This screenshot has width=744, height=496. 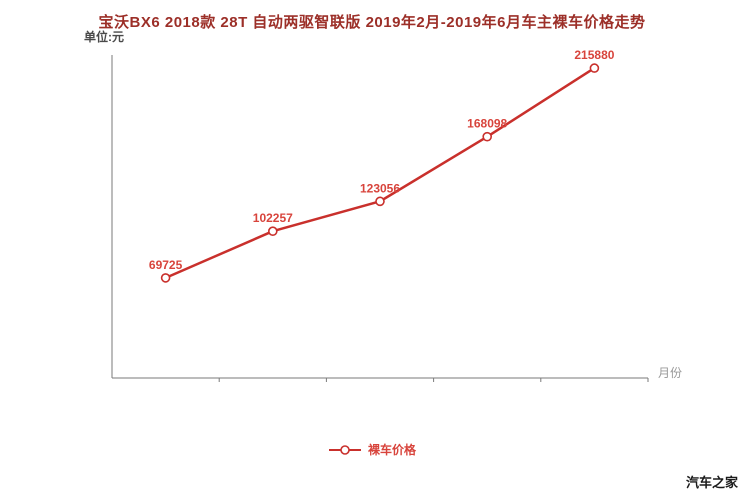 What do you see at coordinates (166, 265) in the screenshot?
I see `data-point-label: 69725` at bounding box center [166, 265].